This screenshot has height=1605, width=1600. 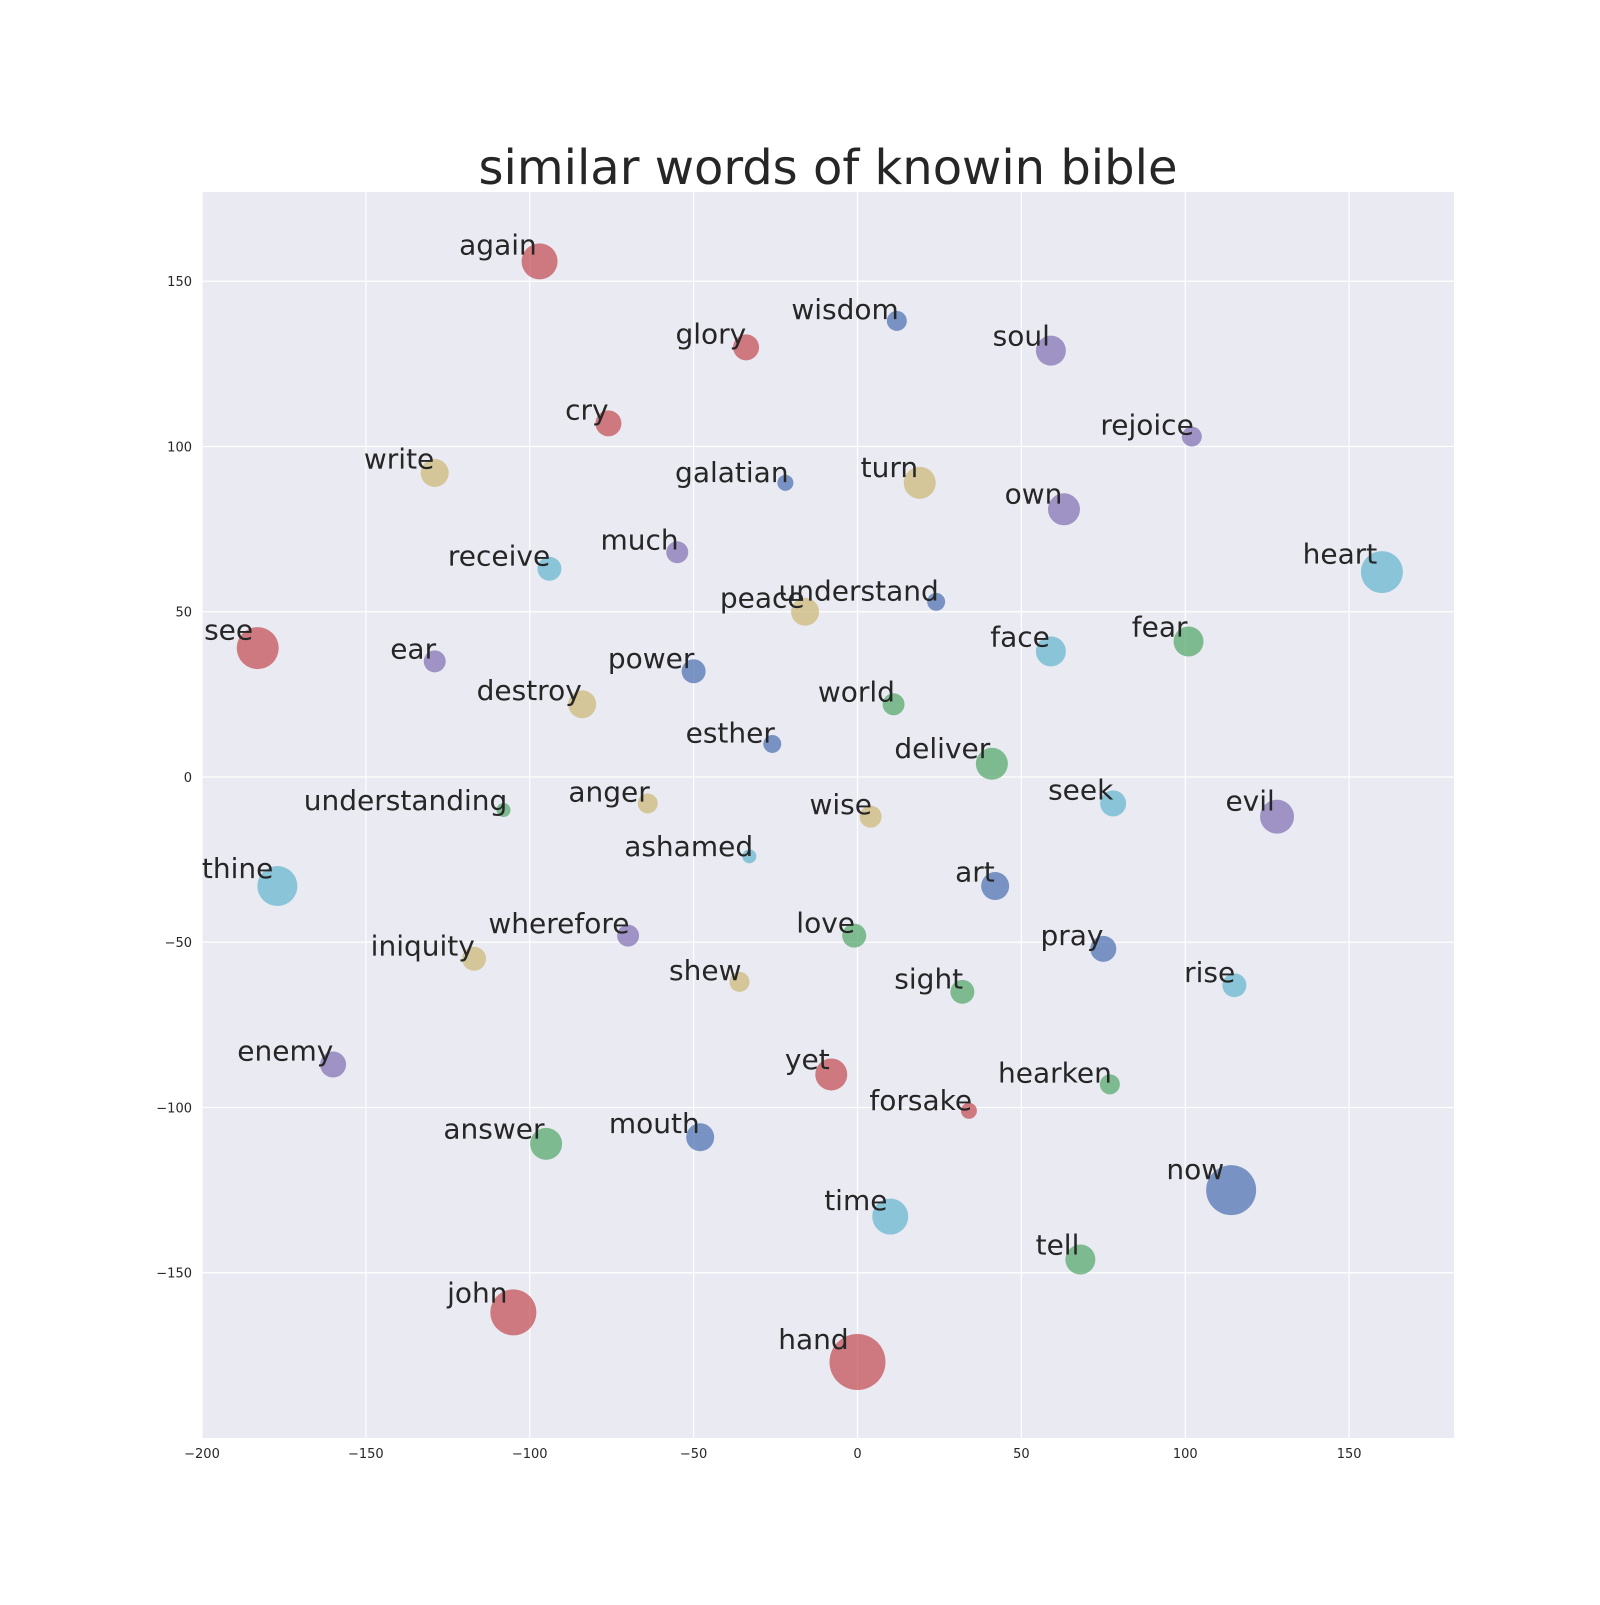 What do you see at coordinates (494, 1128) in the screenshot?
I see `point-label: answer` at bounding box center [494, 1128].